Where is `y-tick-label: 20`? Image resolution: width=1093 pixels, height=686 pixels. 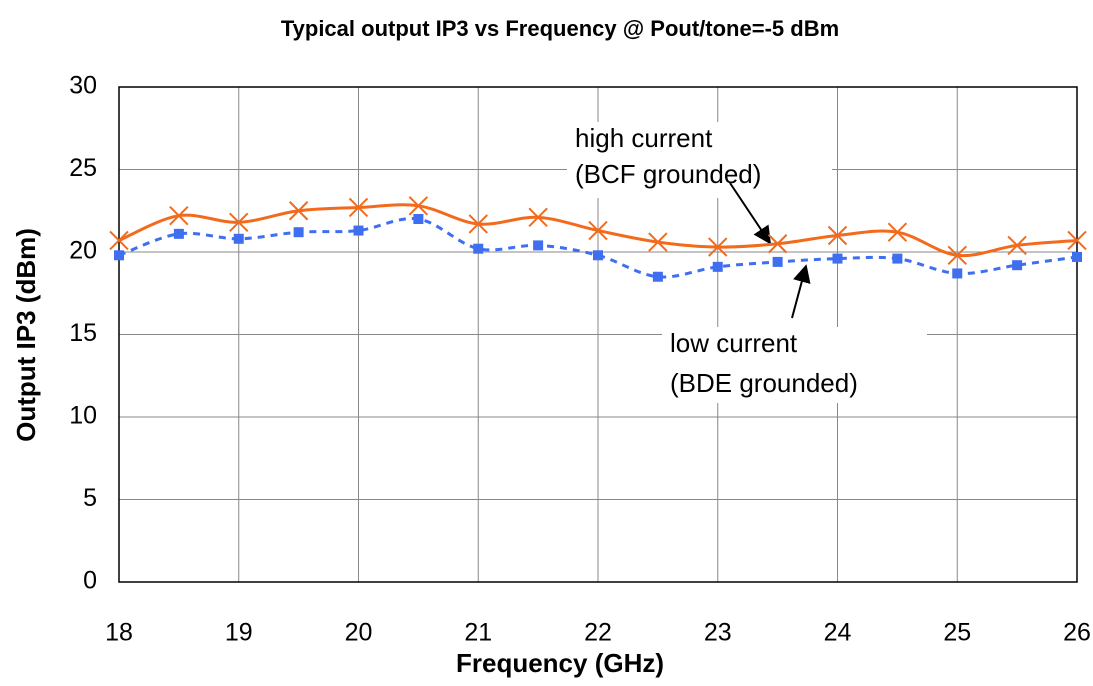
y-tick-label: 20 is located at coordinates (83, 251).